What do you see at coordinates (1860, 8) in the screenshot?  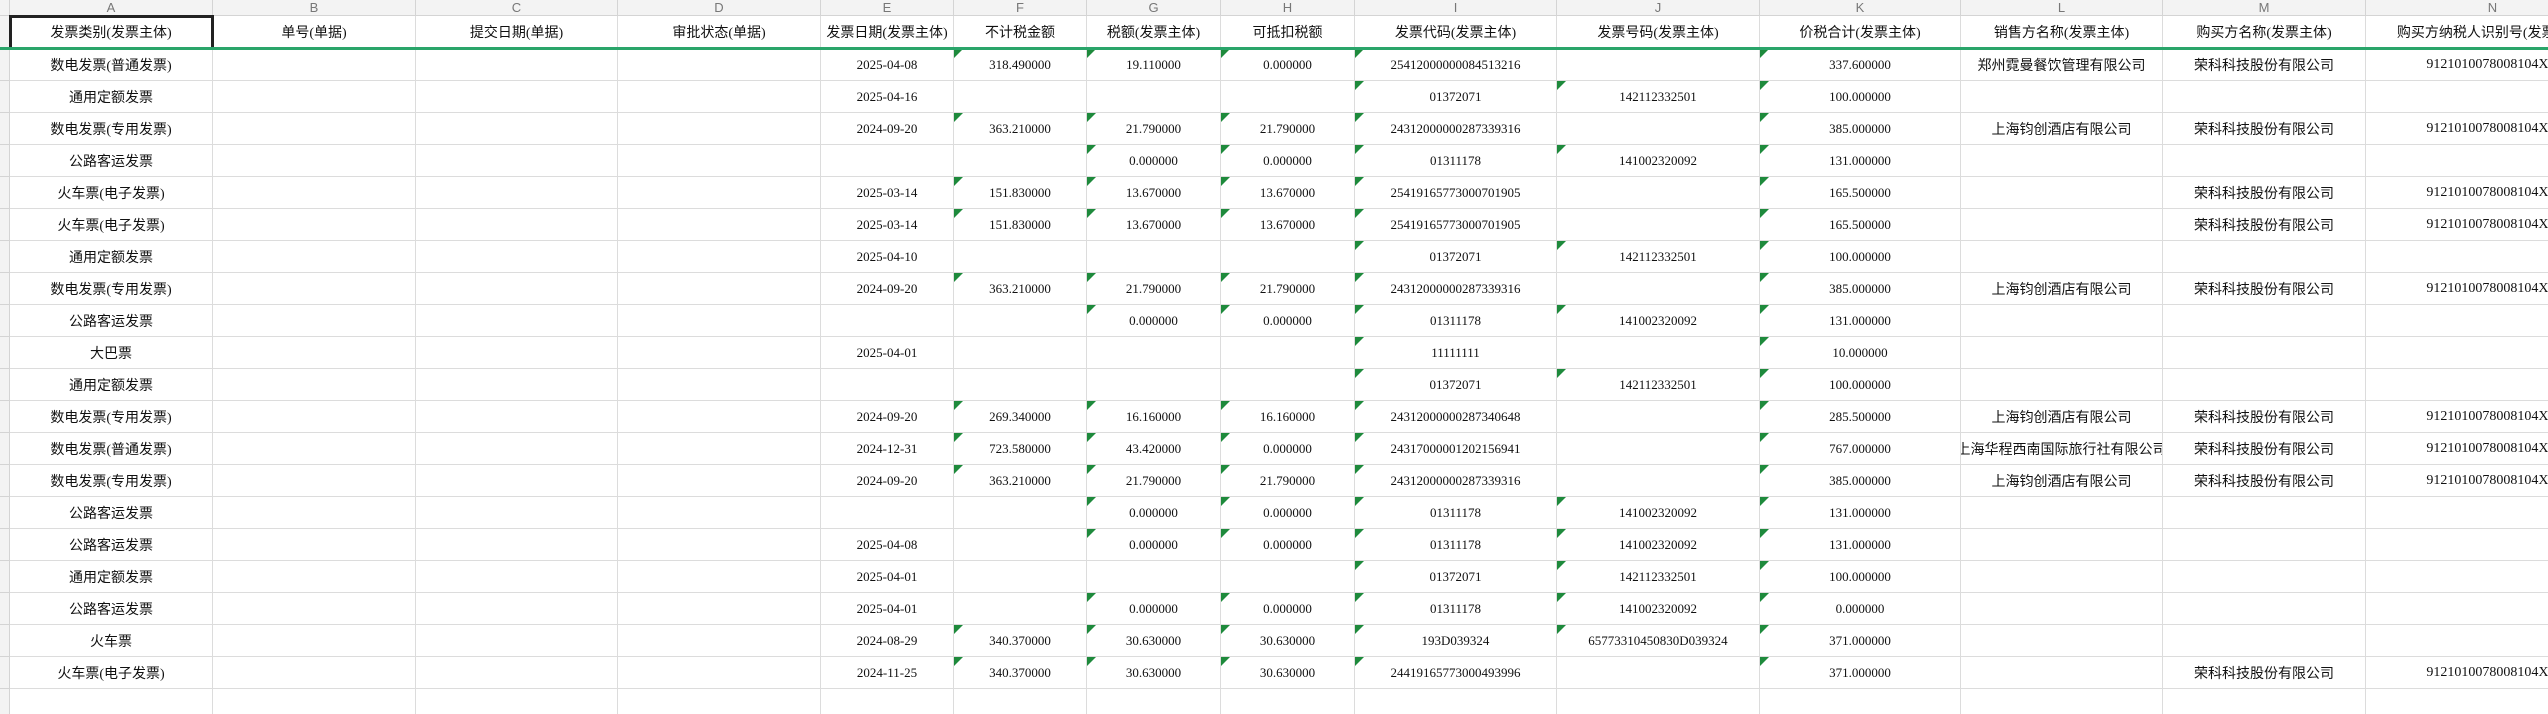 I see `column-letter: K` at bounding box center [1860, 8].